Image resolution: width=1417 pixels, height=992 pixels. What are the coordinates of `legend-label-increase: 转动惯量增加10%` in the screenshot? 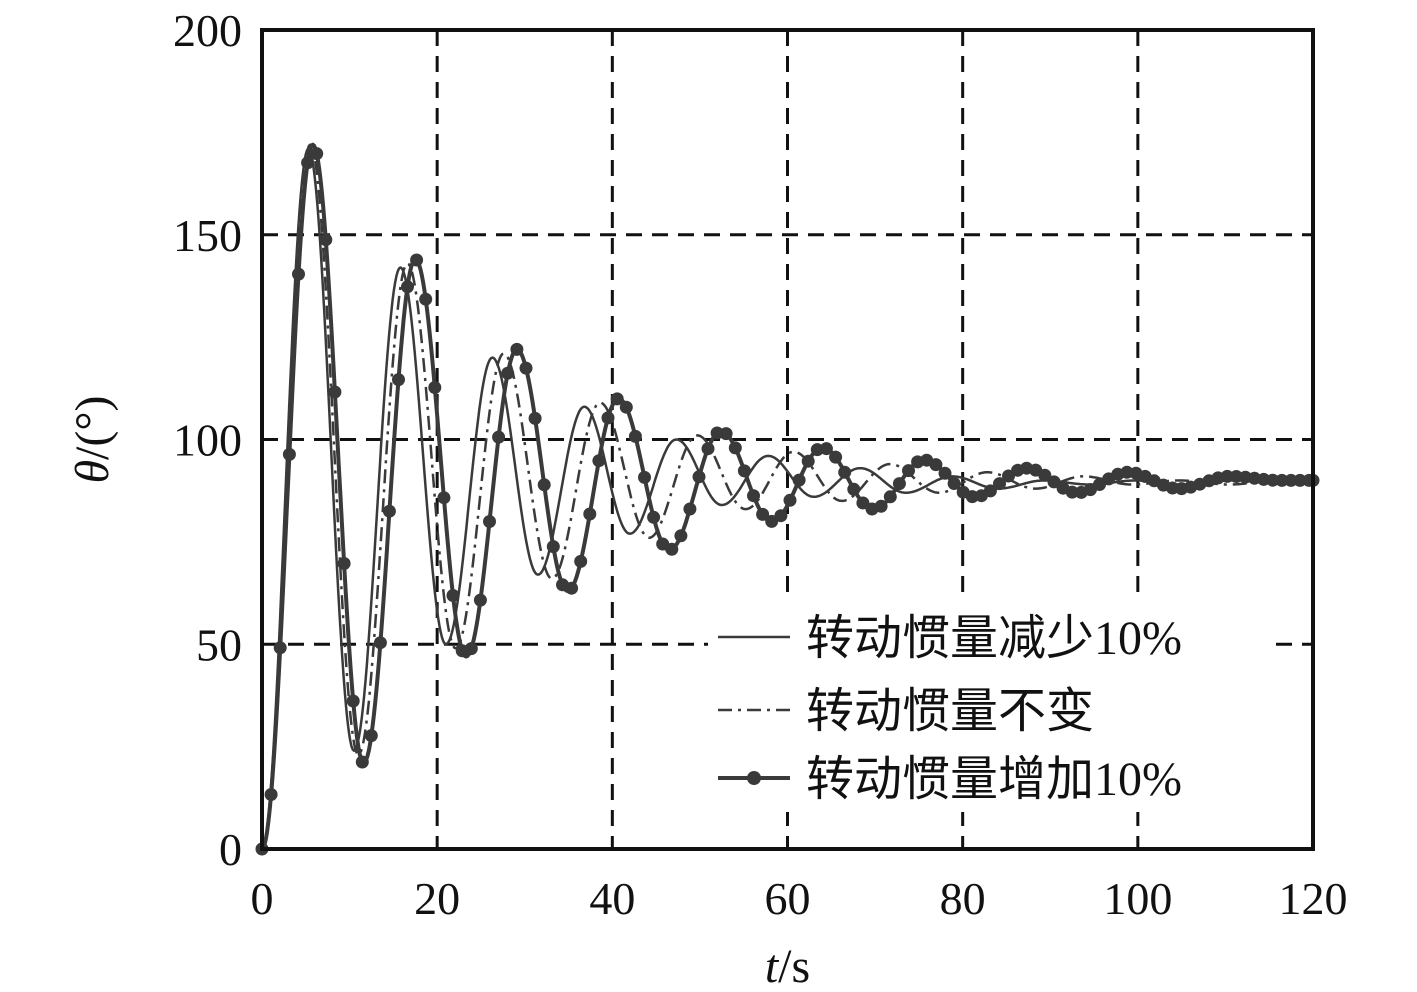 It's located at (994, 779).